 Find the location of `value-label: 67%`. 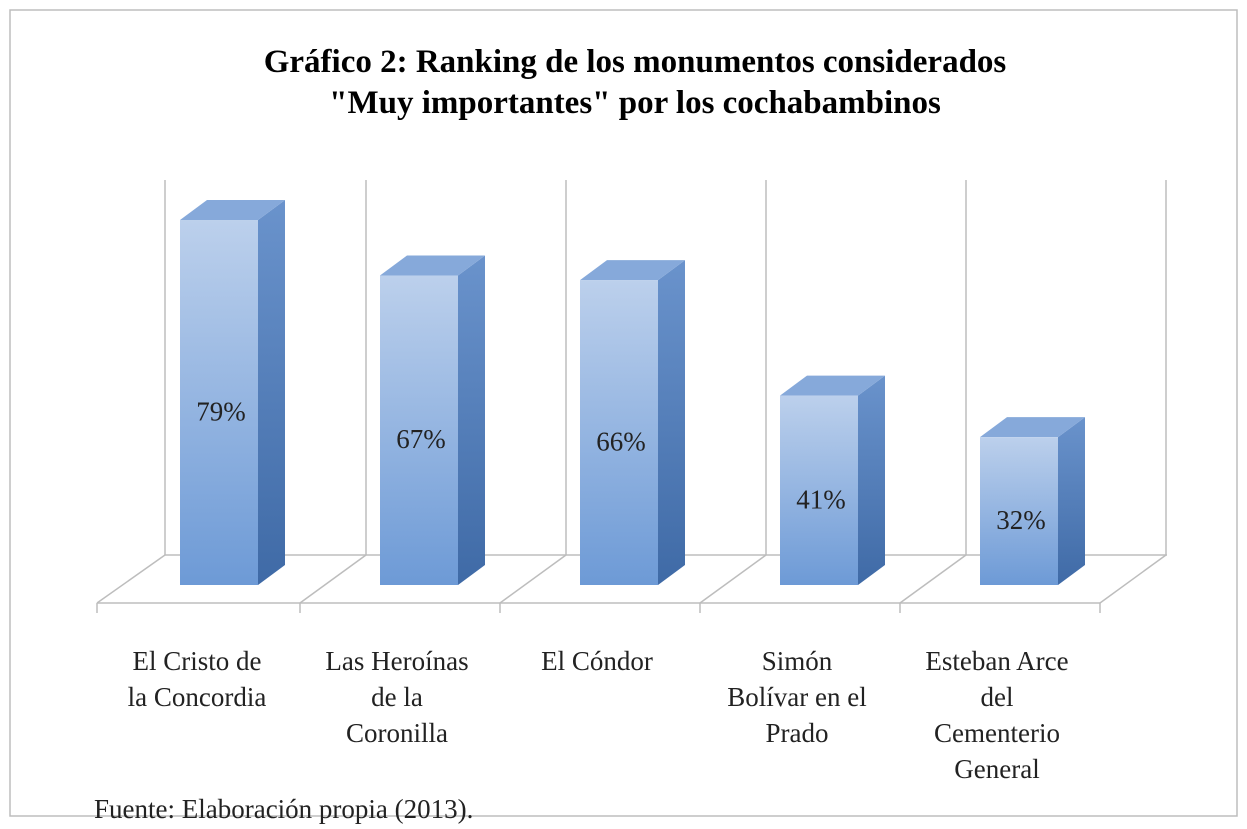

value-label: 67% is located at coordinates (421, 439).